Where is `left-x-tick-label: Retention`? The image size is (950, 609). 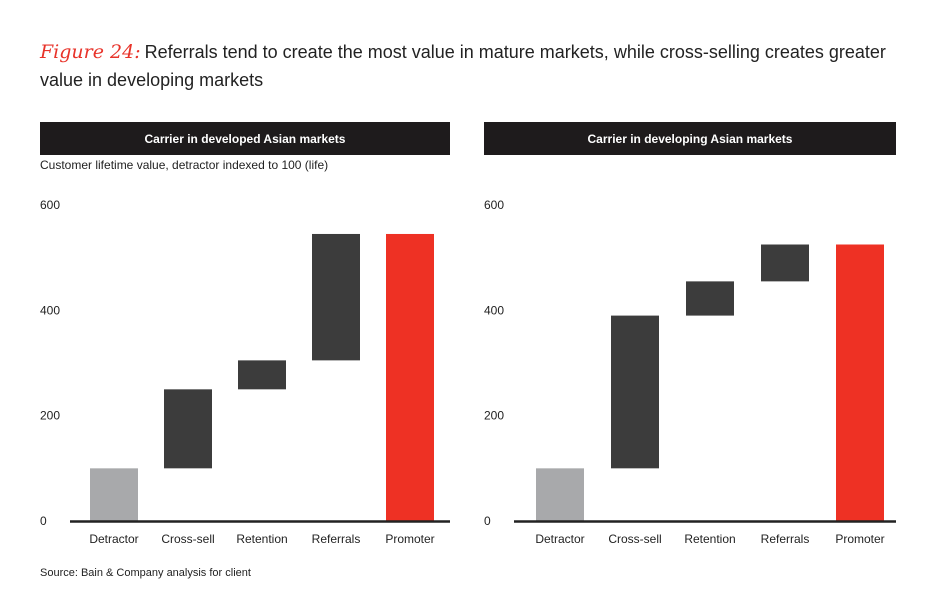
left-x-tick-label: Retention is located at coordinates (261, 539).